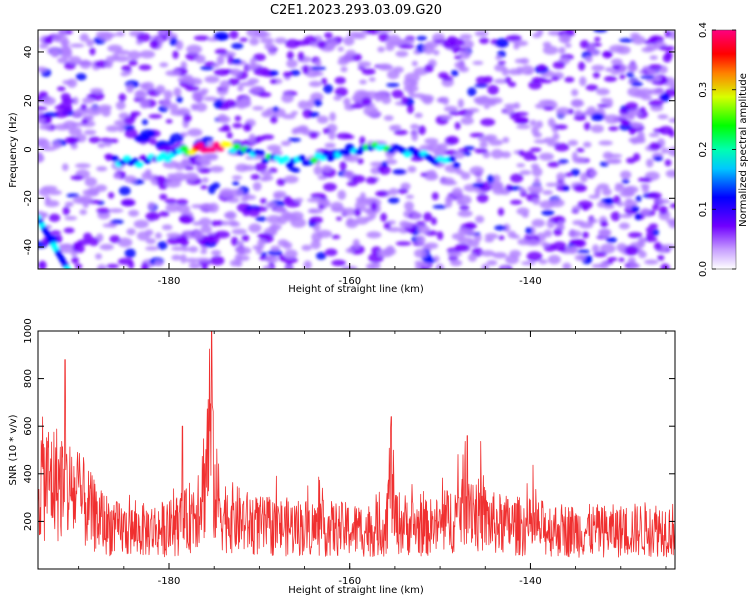 This screenshot has width=750, height=600. I want to click on snr-x-tick-label: -140, so click(530, 581).